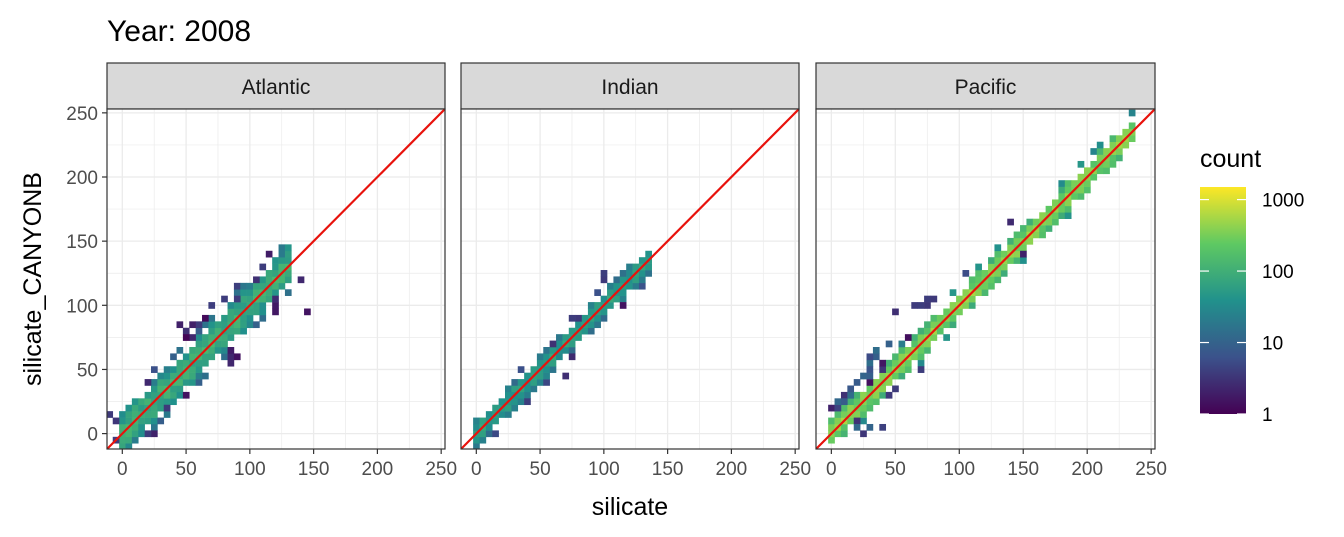 This screenshot has width=1344, height=537. I want to click on y-axis-title: silicate_CANYONB, so click(33, 279).